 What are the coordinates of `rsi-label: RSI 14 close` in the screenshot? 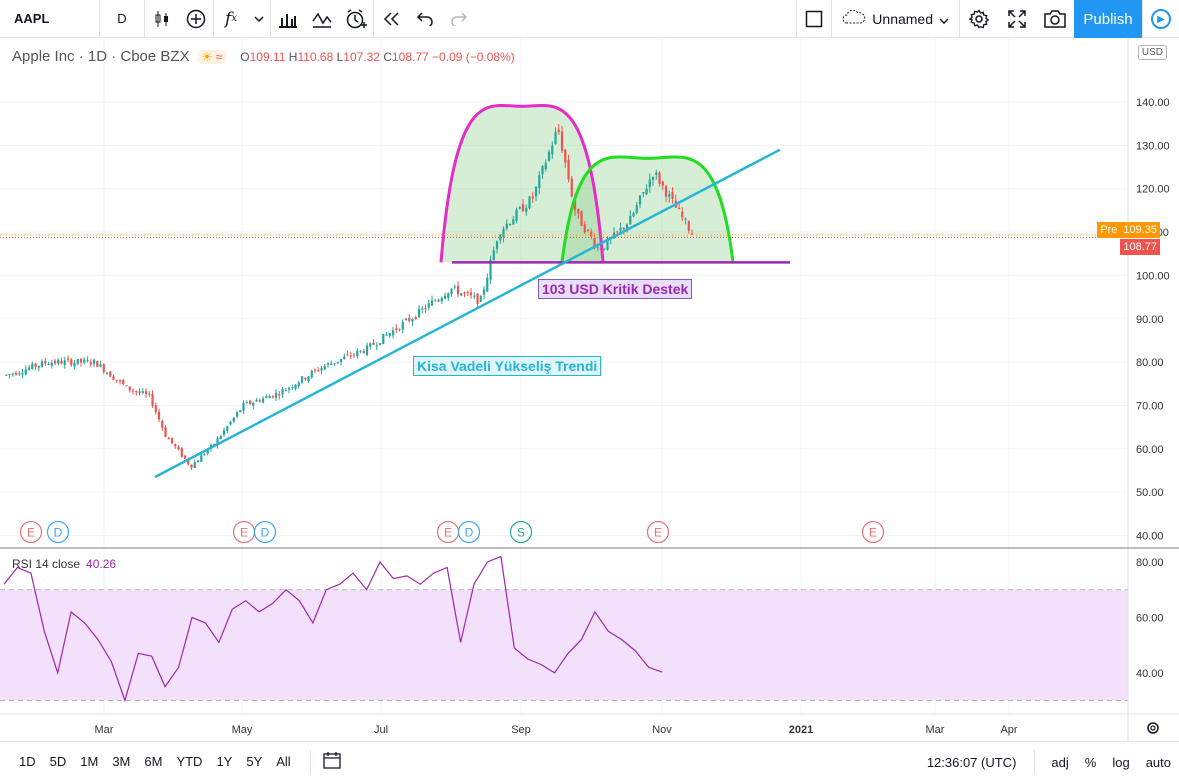 It's located at (46, 564).